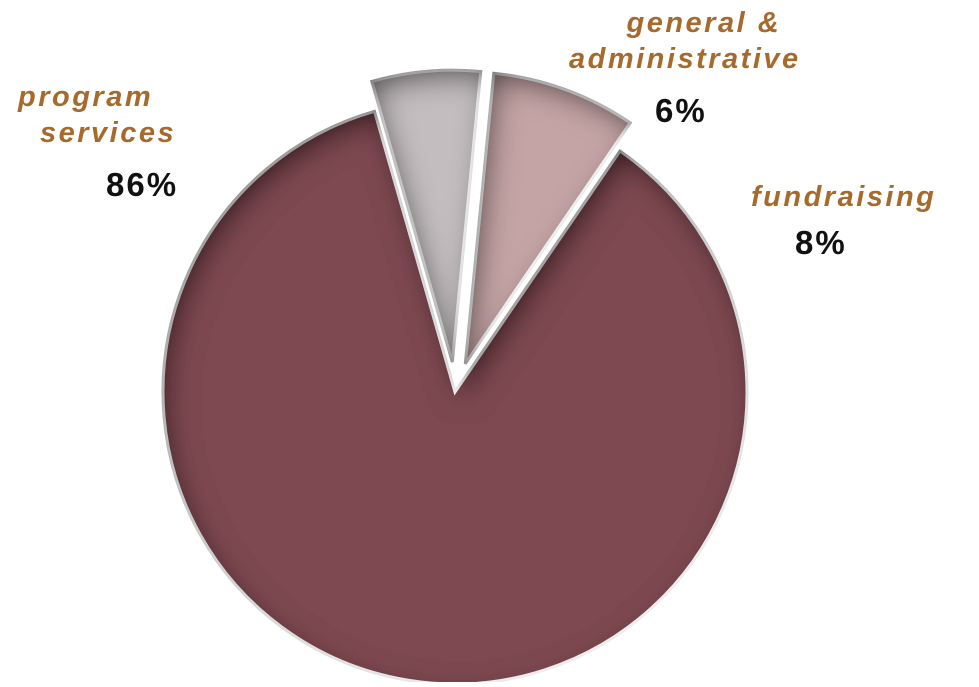  What do you see at coordinates (548, 218) in the screenshot?
I see `slice-fundraising` at bounding box center [548, 218].